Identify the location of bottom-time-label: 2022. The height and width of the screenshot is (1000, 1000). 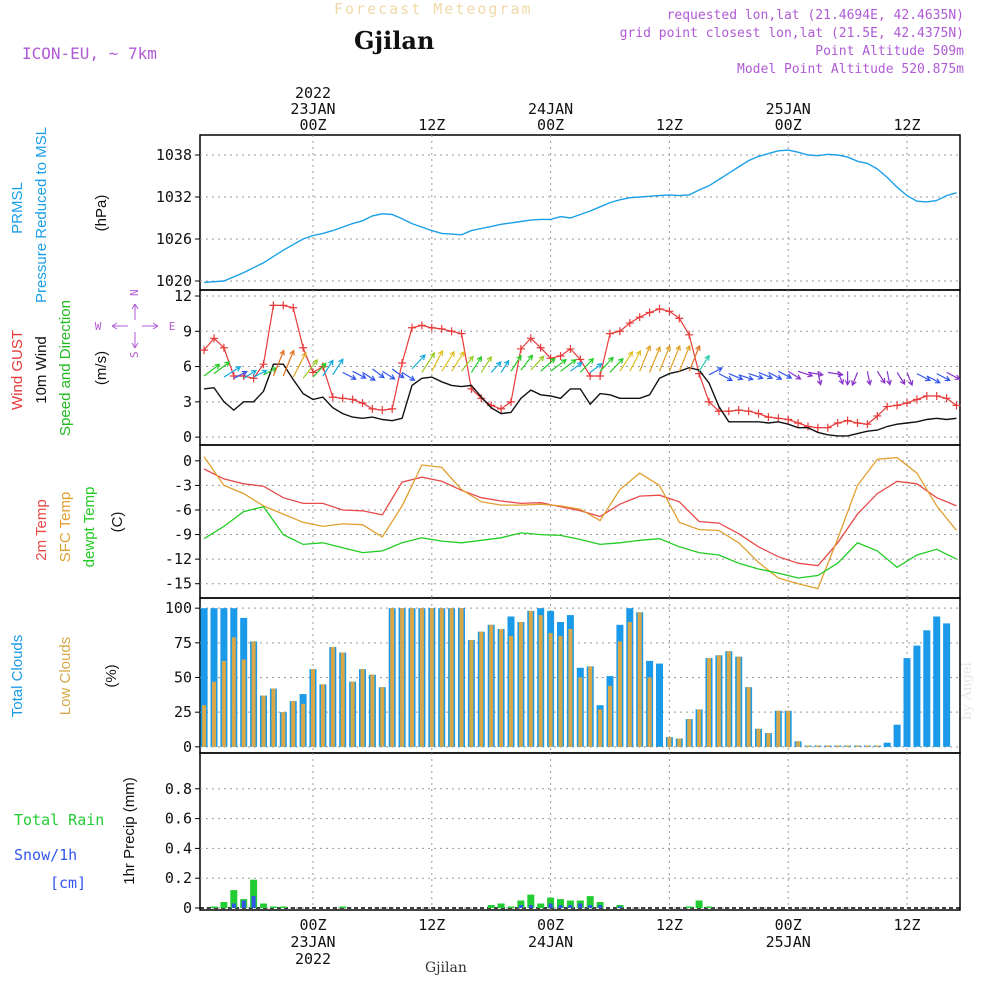
(313, 959).